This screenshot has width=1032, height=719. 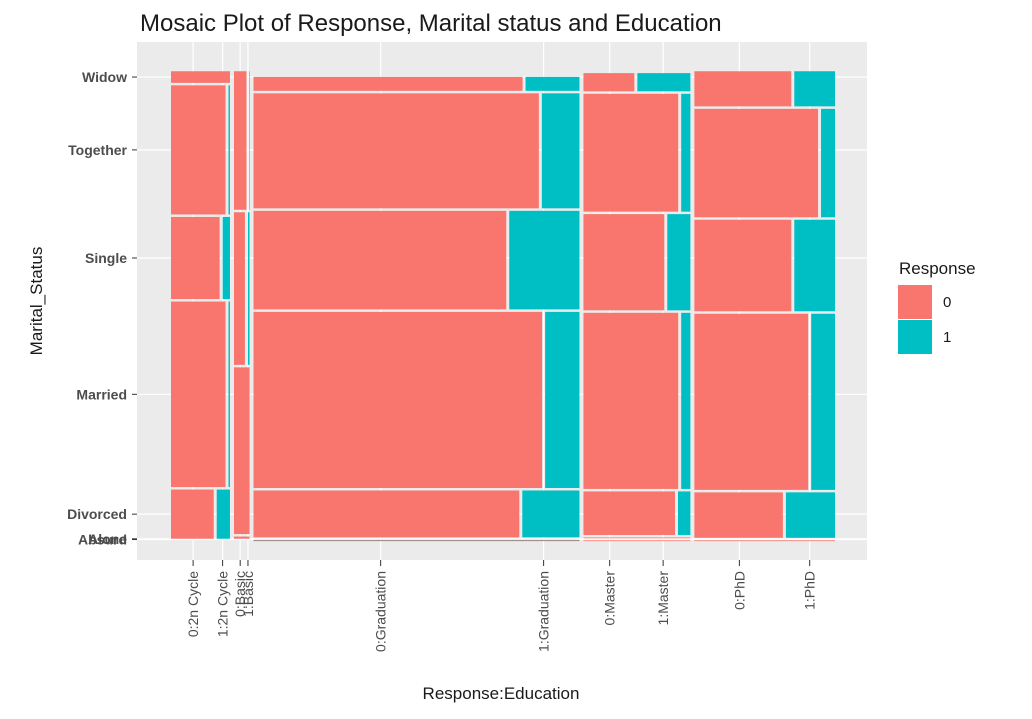 What do you see at coordinates (663, 598) in the screenshot?
I see `x-tick-label: 1:Master` at bounding box center [663, 598].